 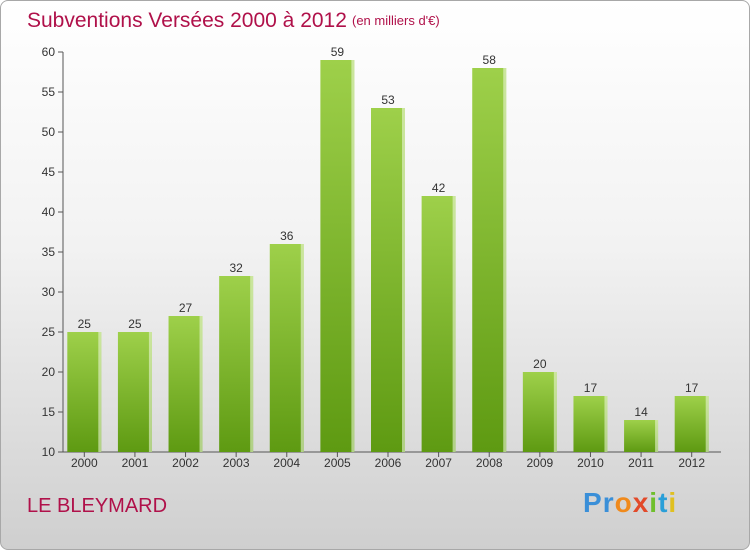 What do you see at coordinates (49, 52) in the screenshot?
I see `y-tick-label: 60` at bounding box center [49, 52].